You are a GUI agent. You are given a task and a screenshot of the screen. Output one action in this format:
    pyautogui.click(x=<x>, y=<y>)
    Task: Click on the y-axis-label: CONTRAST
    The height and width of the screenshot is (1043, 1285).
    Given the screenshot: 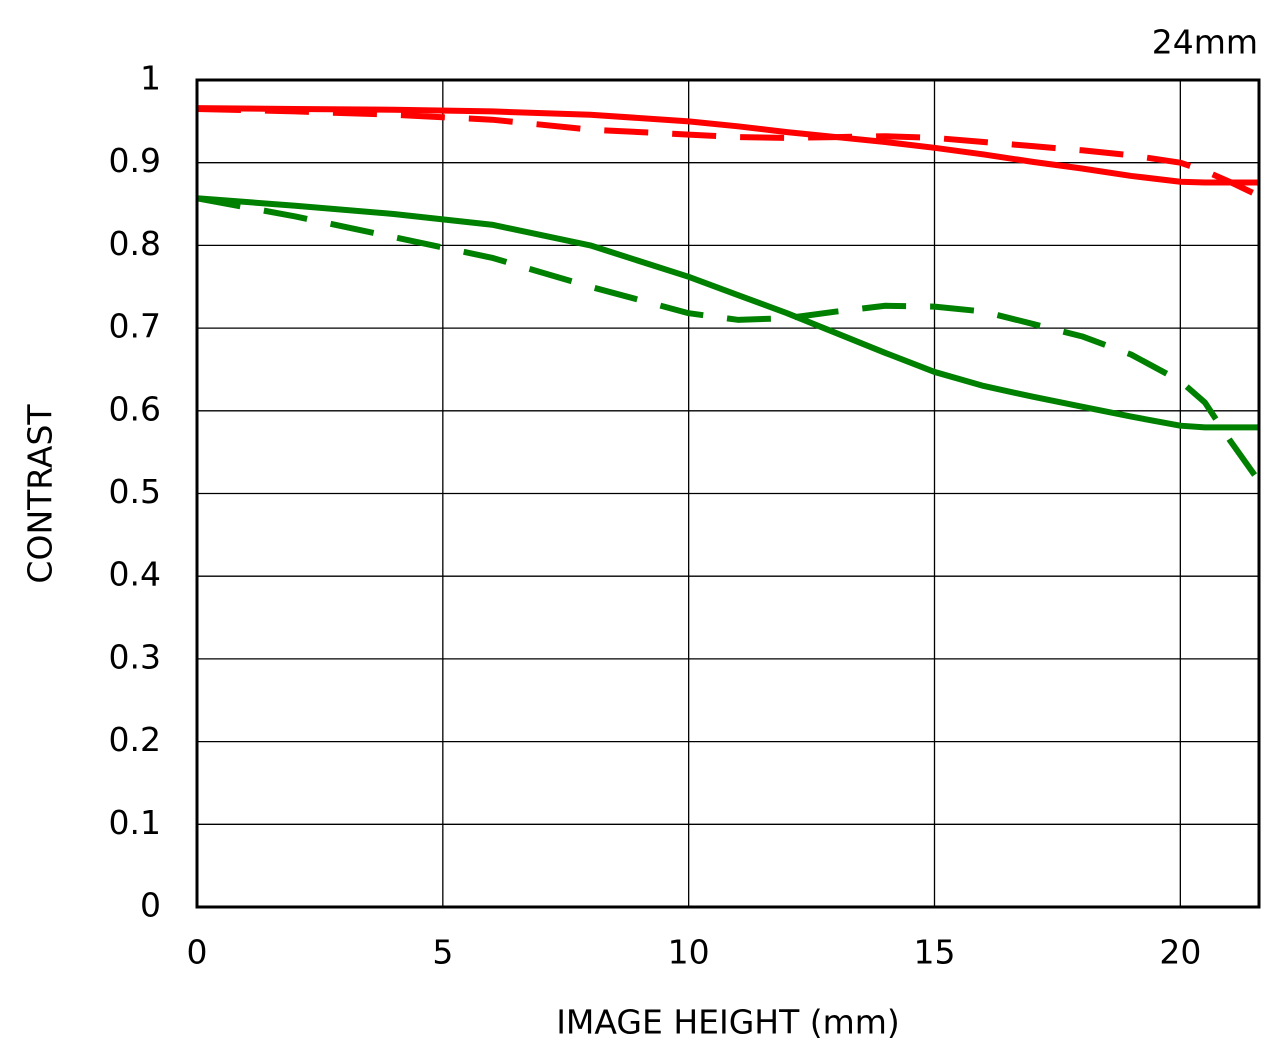 What is the action you would take?
    pyautogui.click(x=40, y=494)
    